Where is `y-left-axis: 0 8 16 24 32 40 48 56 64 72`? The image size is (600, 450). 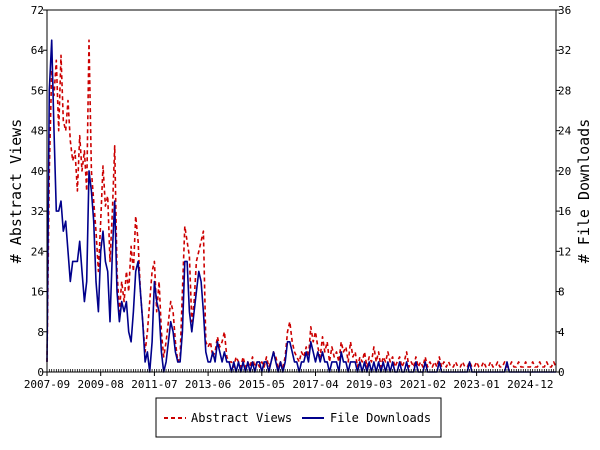
y-left-axis: 0 8 16 24 32 40 48 56 64 72 is located at coordinates (39, 191).